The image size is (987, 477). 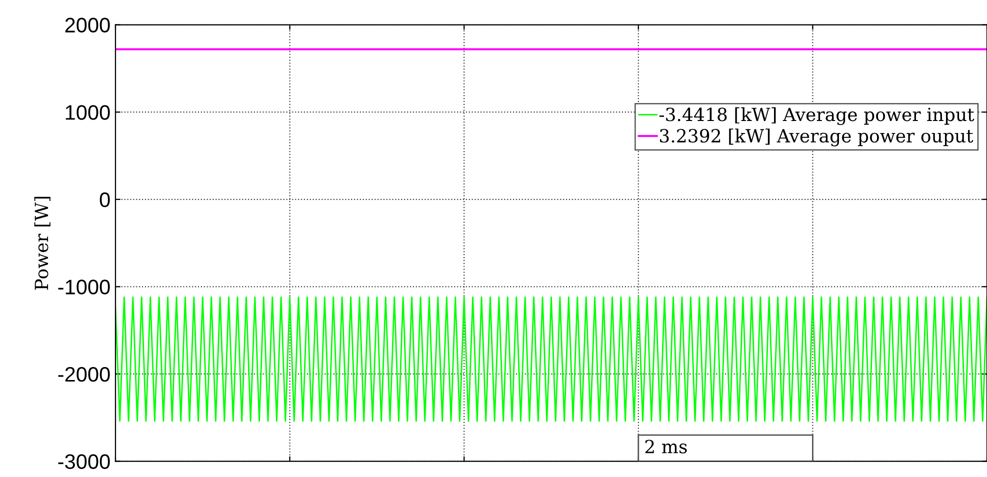 I want to click on y-tick-label: 0, so click(x=105, y=200).